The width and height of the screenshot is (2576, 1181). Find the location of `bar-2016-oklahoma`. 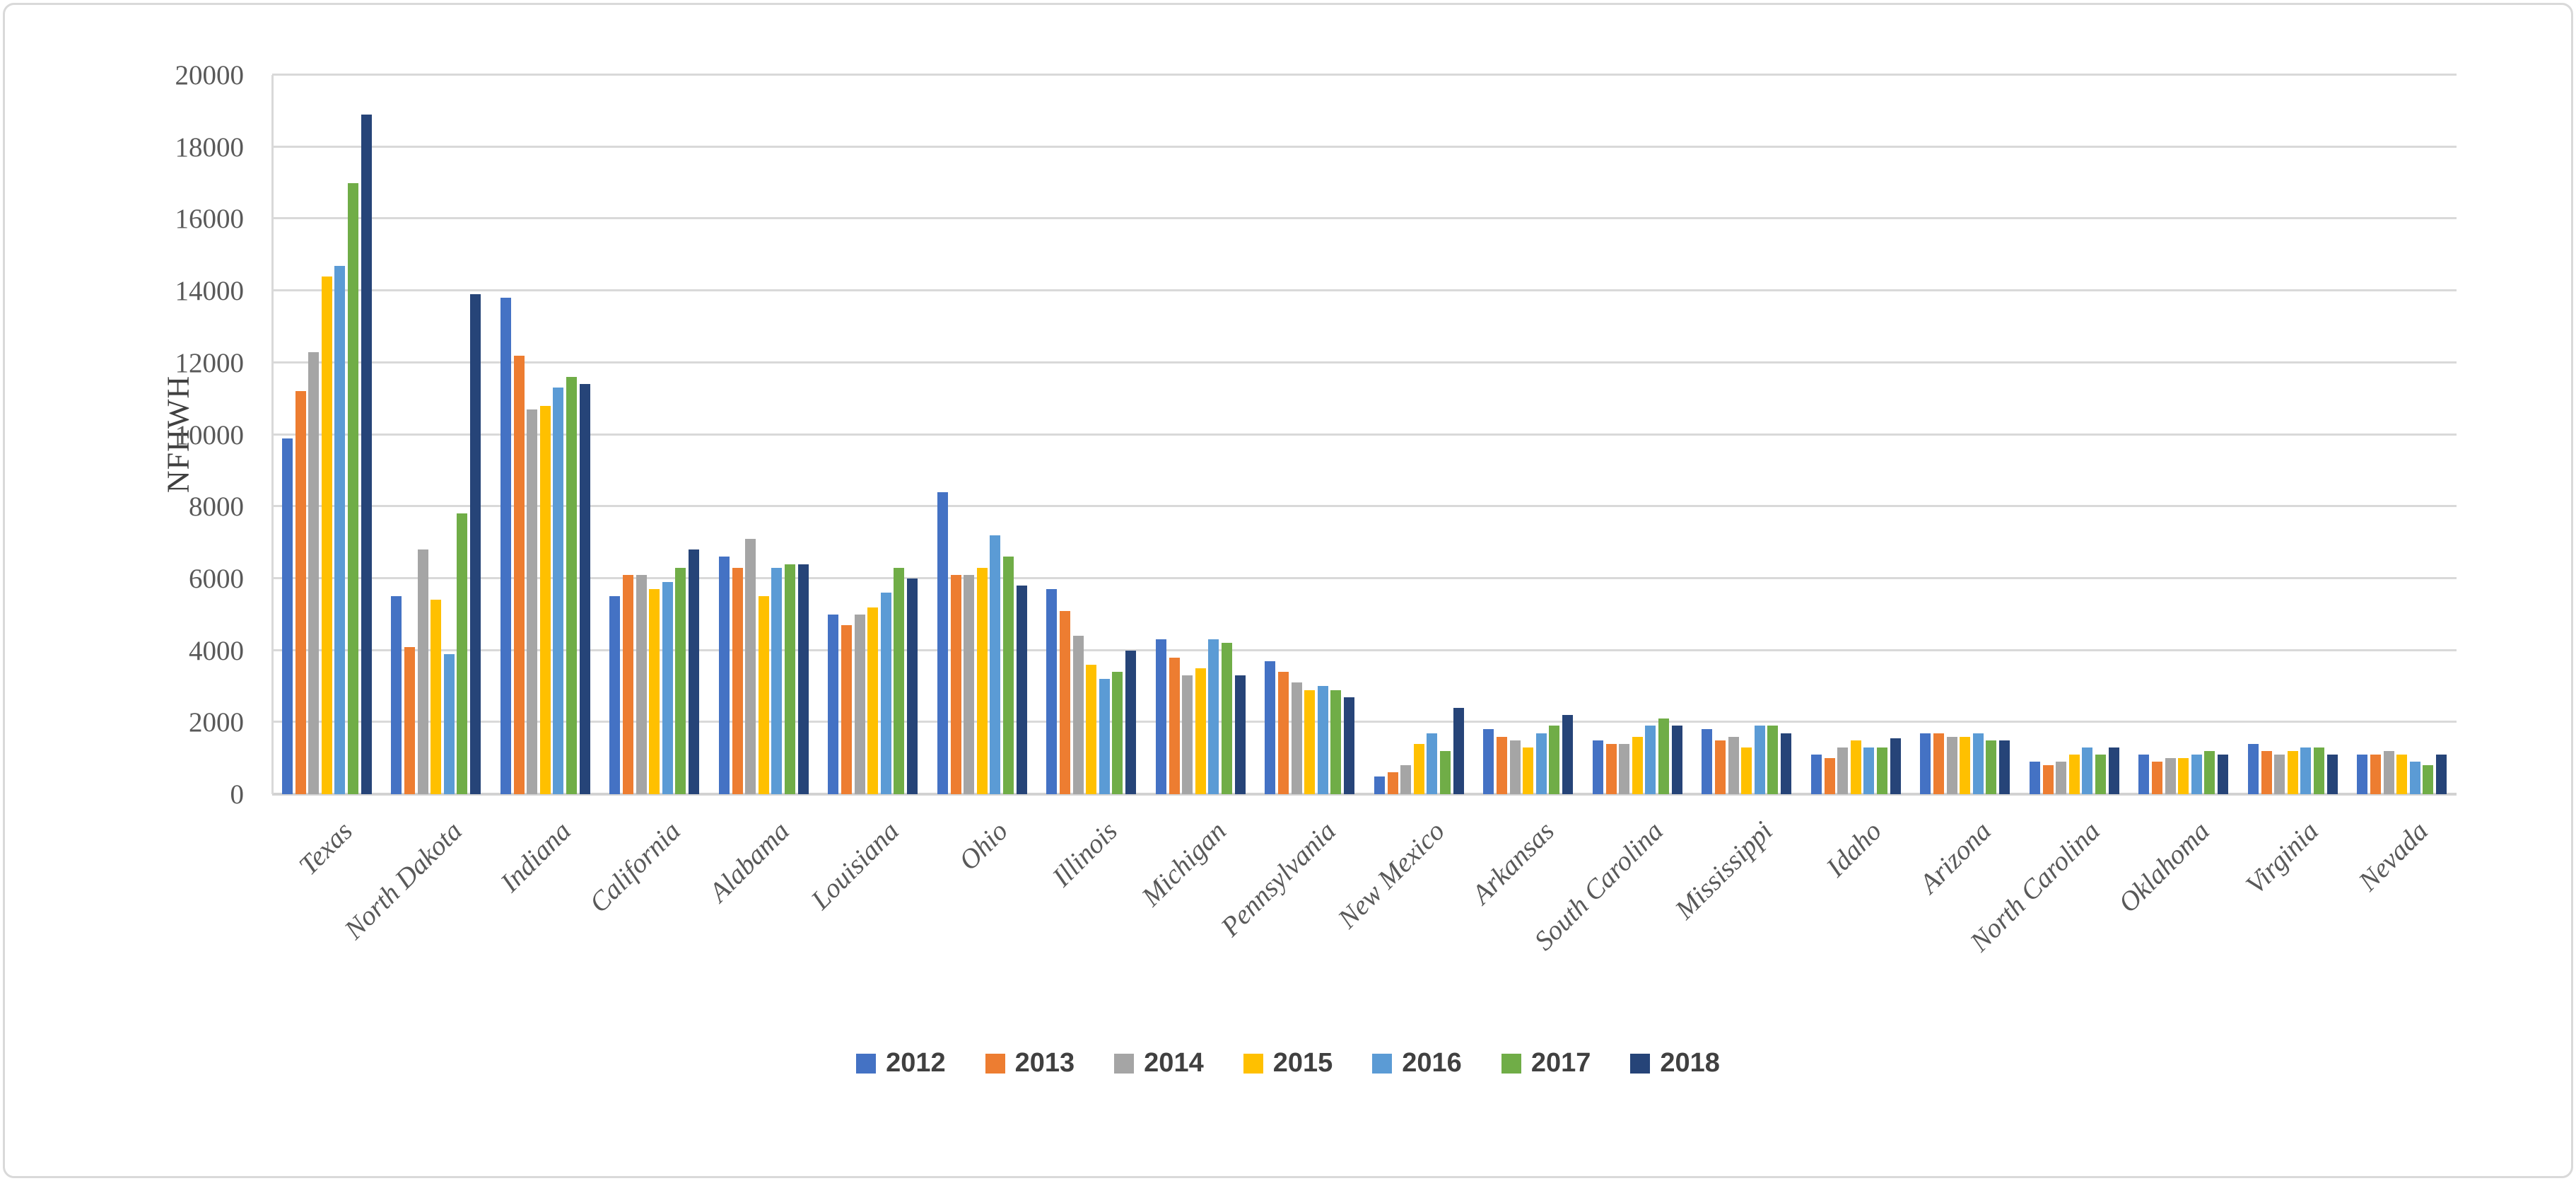

bar-2016-oklahoma is located at coordinates (2196, 775).